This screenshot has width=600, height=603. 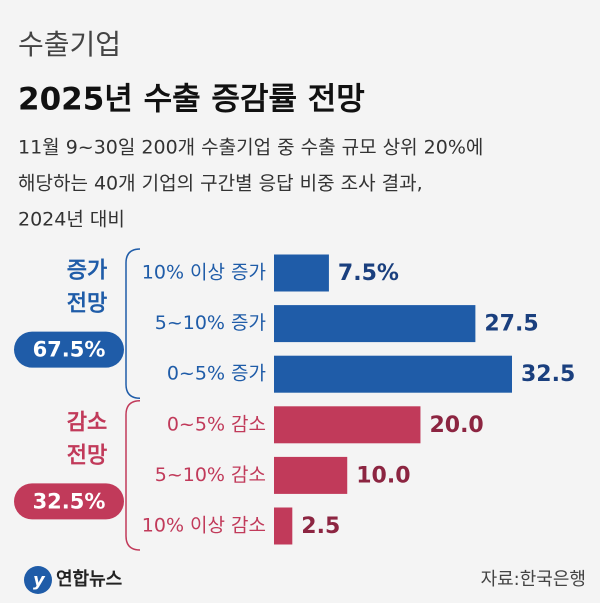 What do you see at coordinates (216, 424) in the screenshot?
I see `category-label: 0~5% 감소` at bounding box center [216, 424].